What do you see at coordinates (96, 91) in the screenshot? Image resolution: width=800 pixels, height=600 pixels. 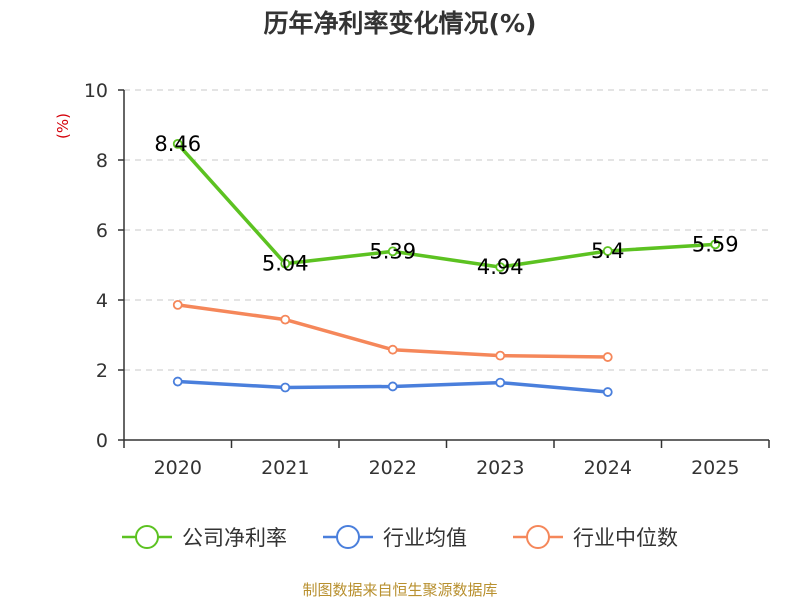 I see `y-tick-label-10: 10` at bounding box center [96, 91].